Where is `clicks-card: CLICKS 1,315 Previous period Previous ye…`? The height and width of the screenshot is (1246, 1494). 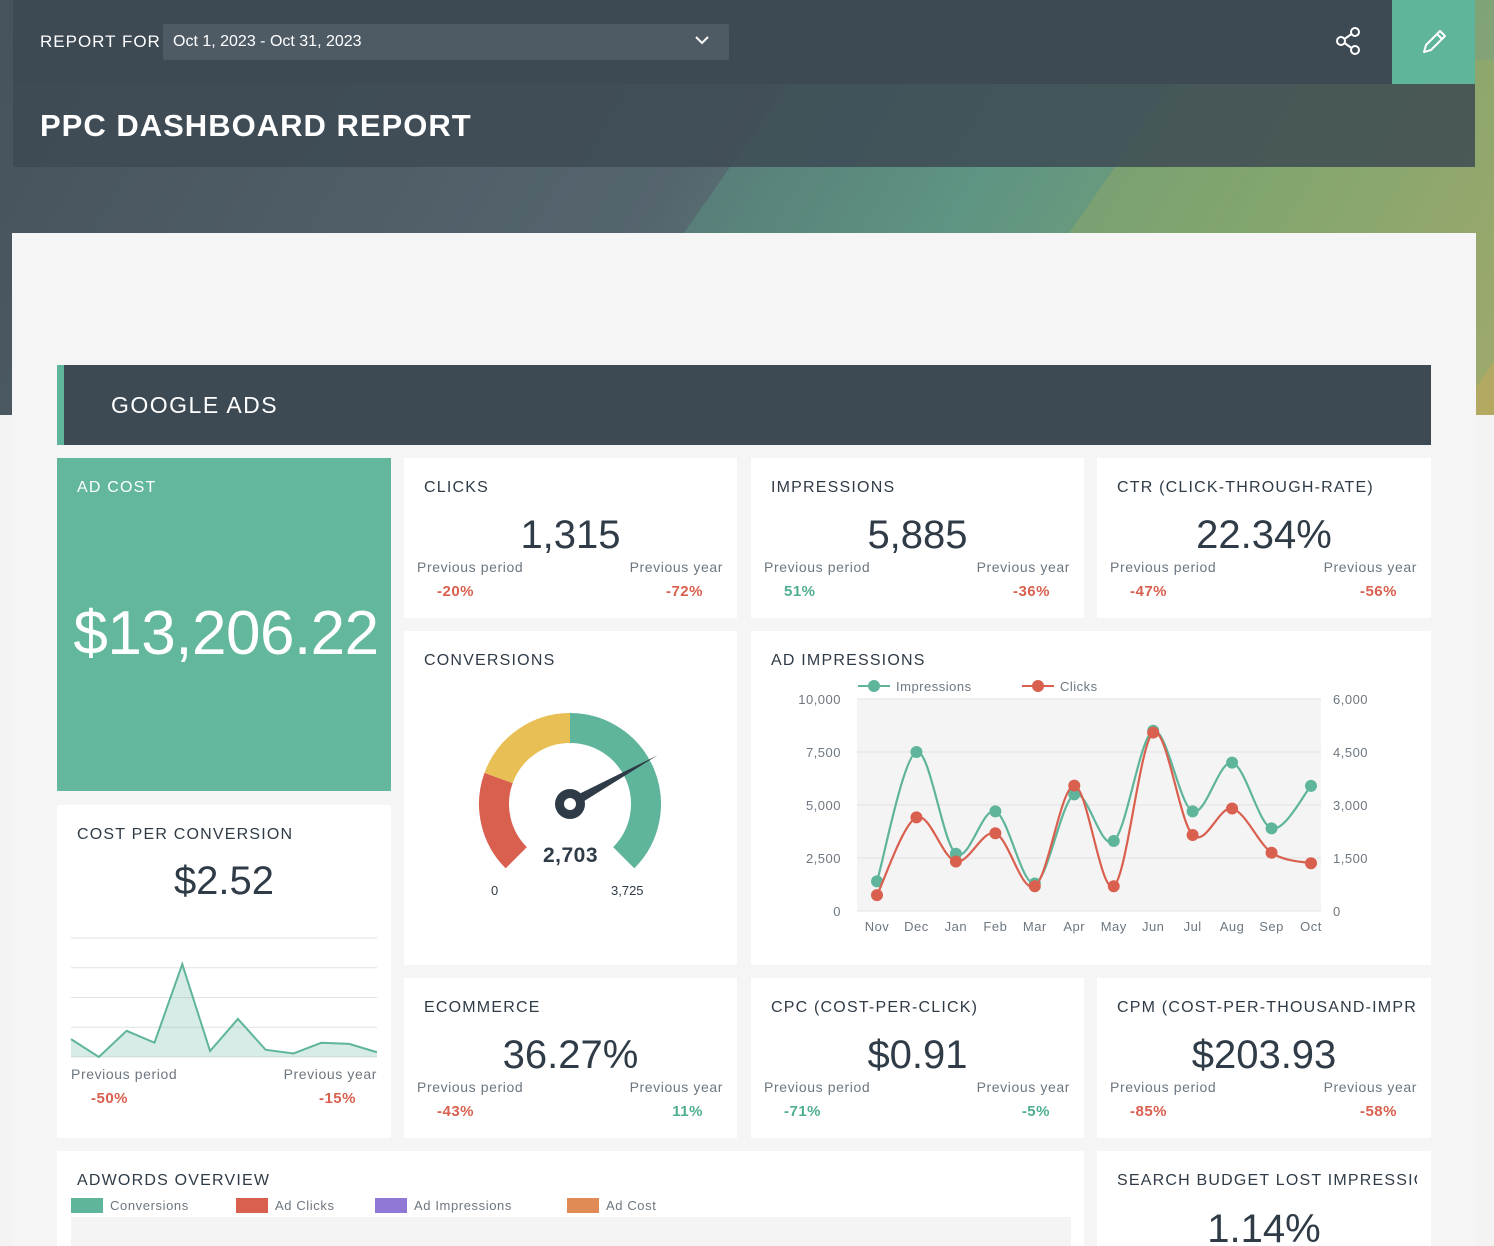 clicks-card: CLICKS 1,315 Previous period Previous ye… is located at coordinates (570, 538).